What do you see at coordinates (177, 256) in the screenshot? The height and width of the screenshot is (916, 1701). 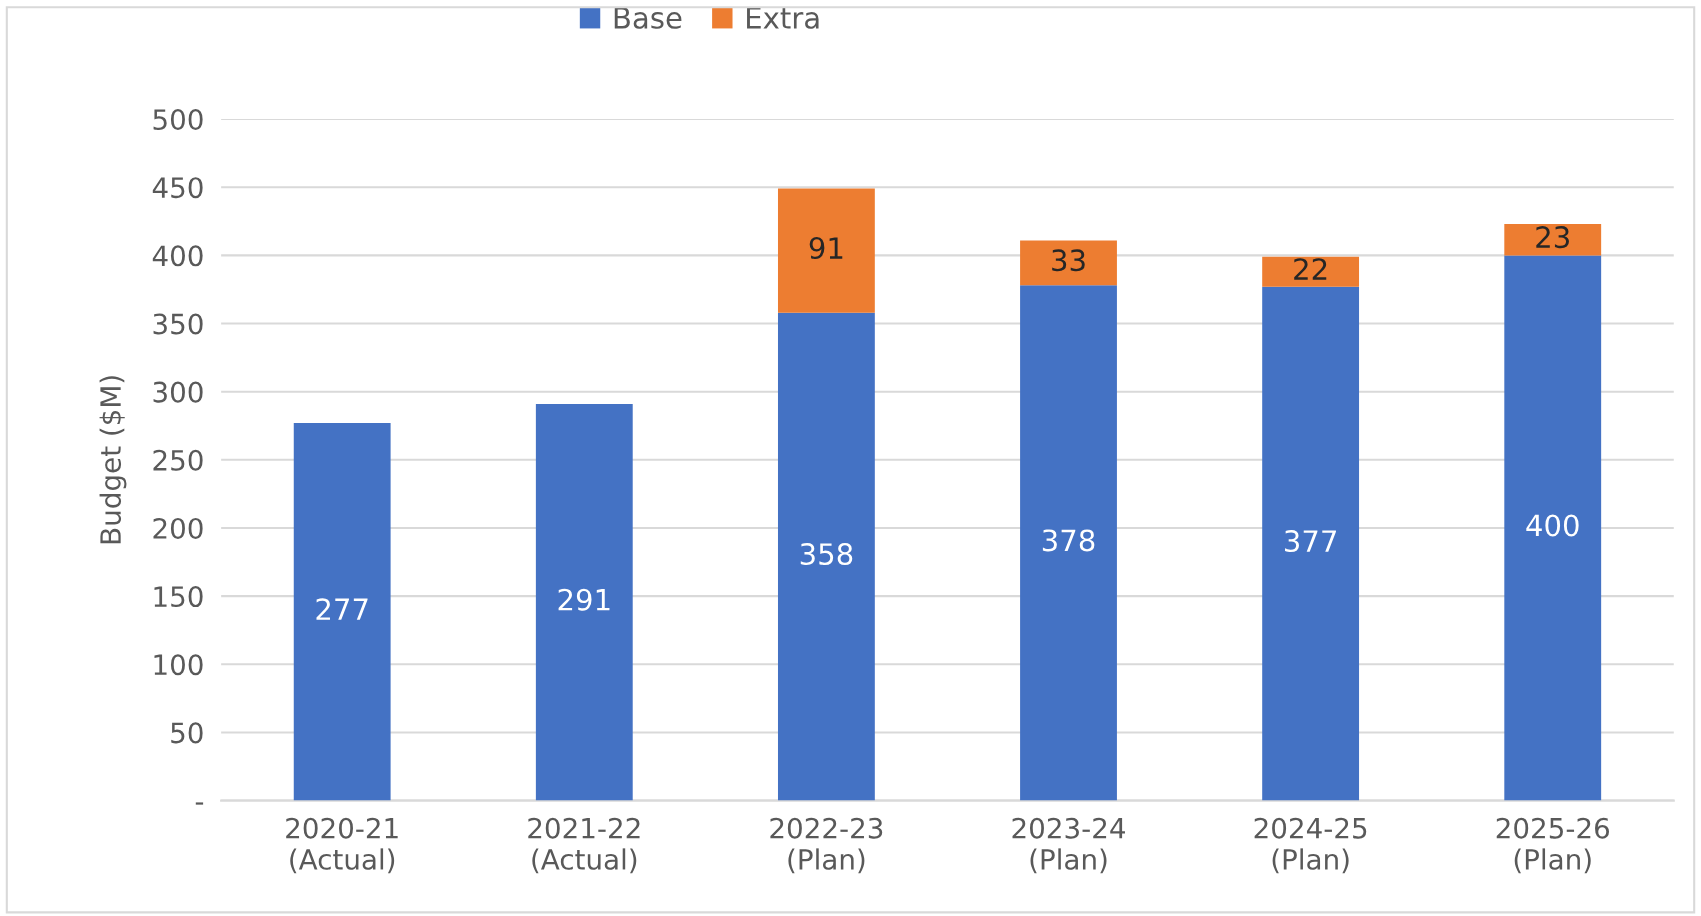 I see `y-tick-label: 400` at bounding box center [177, 256].